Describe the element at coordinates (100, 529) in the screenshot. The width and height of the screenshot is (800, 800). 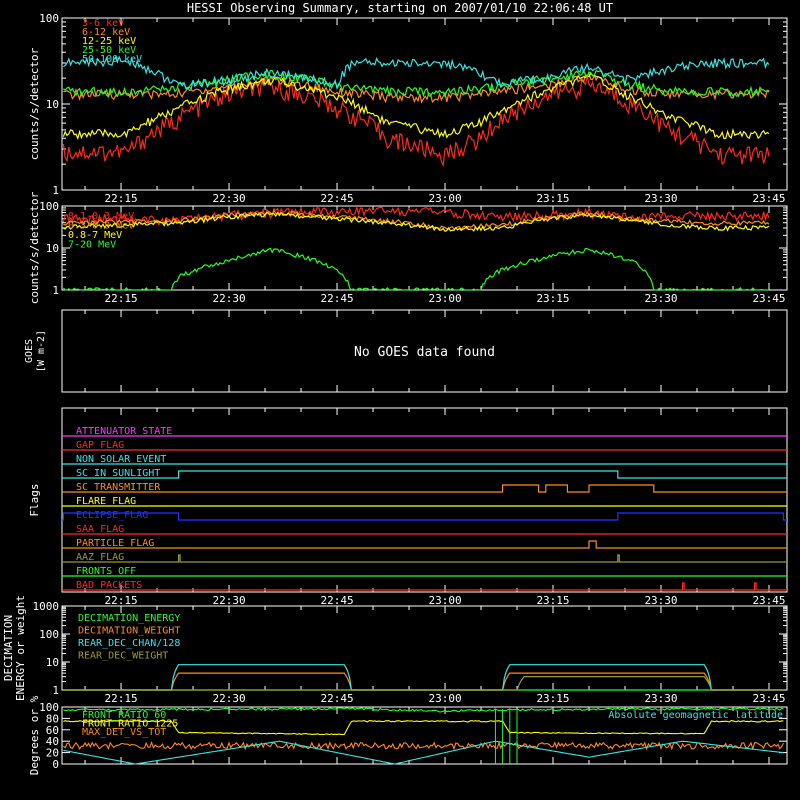
I see `flag-label: SAA_FLAG` at that location.